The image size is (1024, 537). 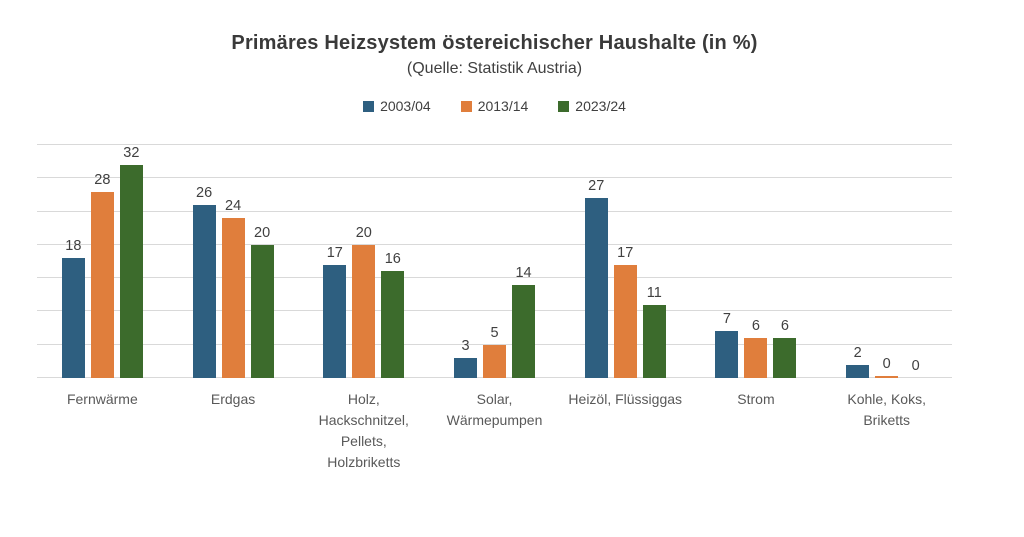 I want to click on bar-group-fernwärme: 18 28 32, so click(x=102, y=261).